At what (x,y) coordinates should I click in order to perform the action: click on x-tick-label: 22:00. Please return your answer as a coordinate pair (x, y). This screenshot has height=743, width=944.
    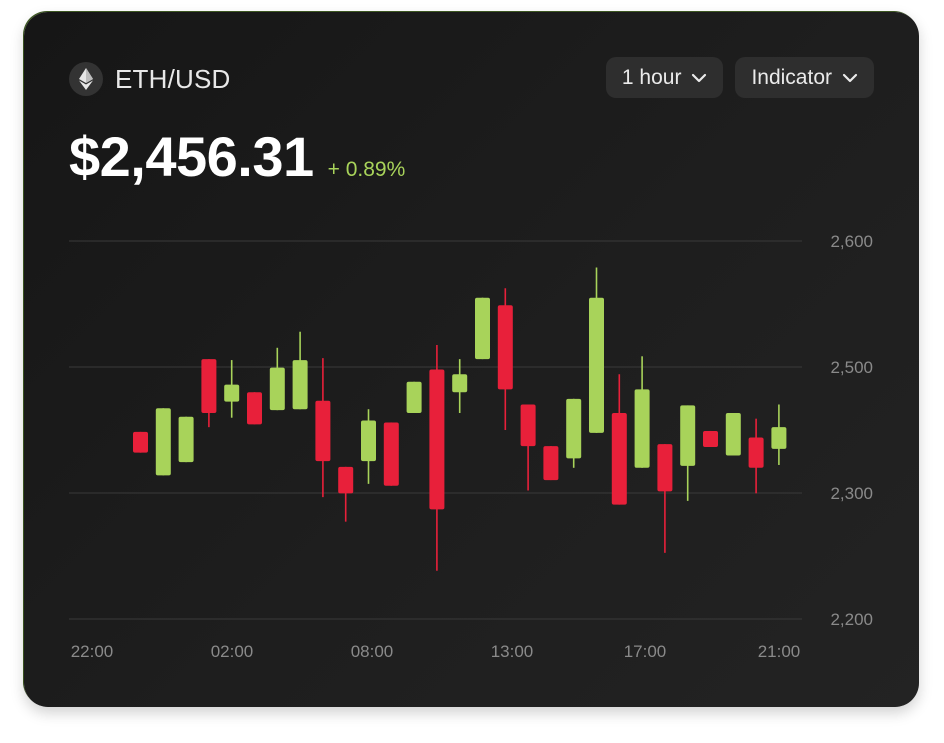
    Looking at the image, I should click on (92, 651).